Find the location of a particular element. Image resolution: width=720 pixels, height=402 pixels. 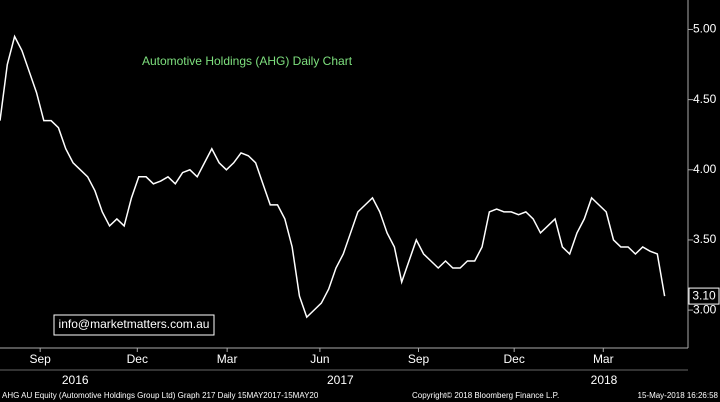

footer-right: 15-May-2018 16:26:58 is located at coordinates (678, 395).